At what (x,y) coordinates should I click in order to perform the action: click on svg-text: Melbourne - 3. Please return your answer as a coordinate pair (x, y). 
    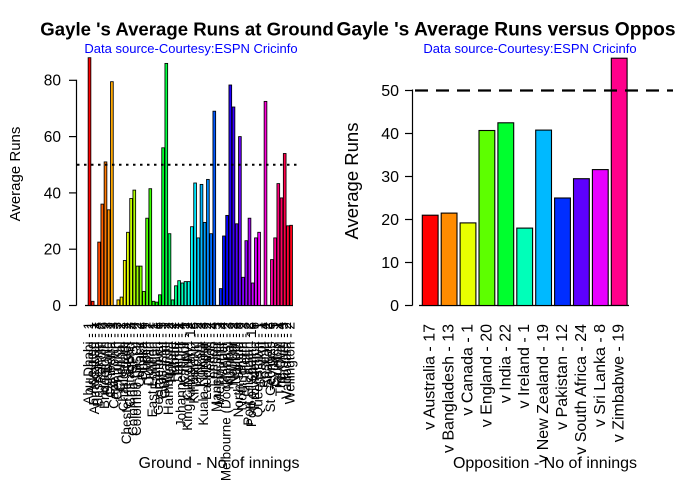
    Looking at the image, I should click on (219, 363).